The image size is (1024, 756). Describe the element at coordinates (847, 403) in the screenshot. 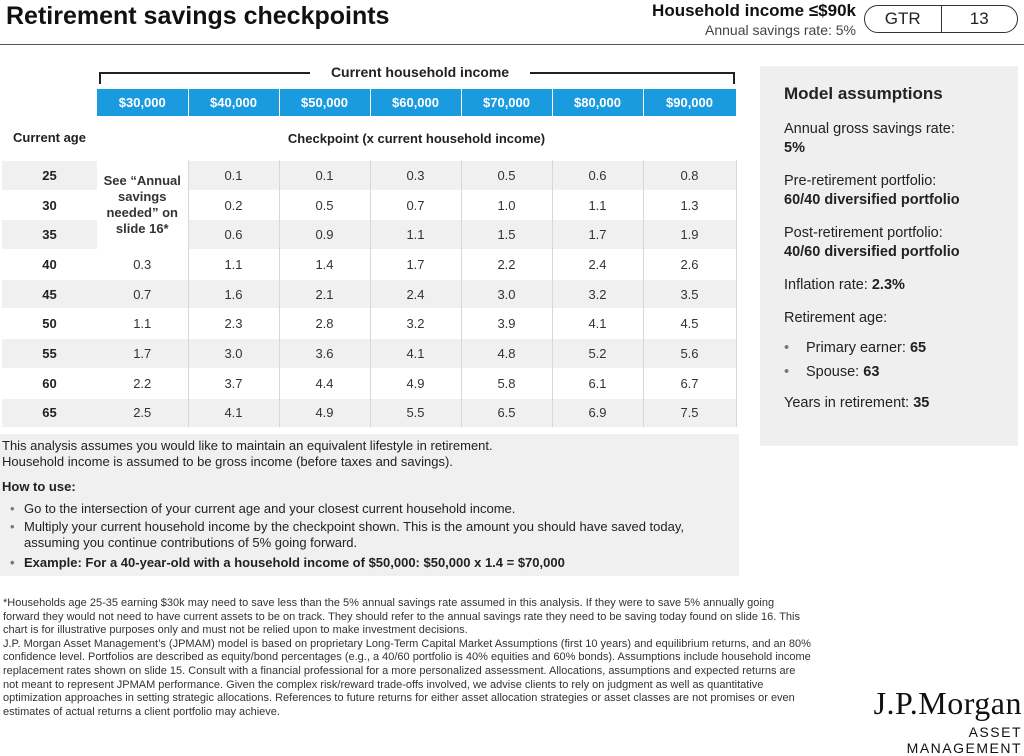

I see `assumption-label: Years in retirement:` at that location.